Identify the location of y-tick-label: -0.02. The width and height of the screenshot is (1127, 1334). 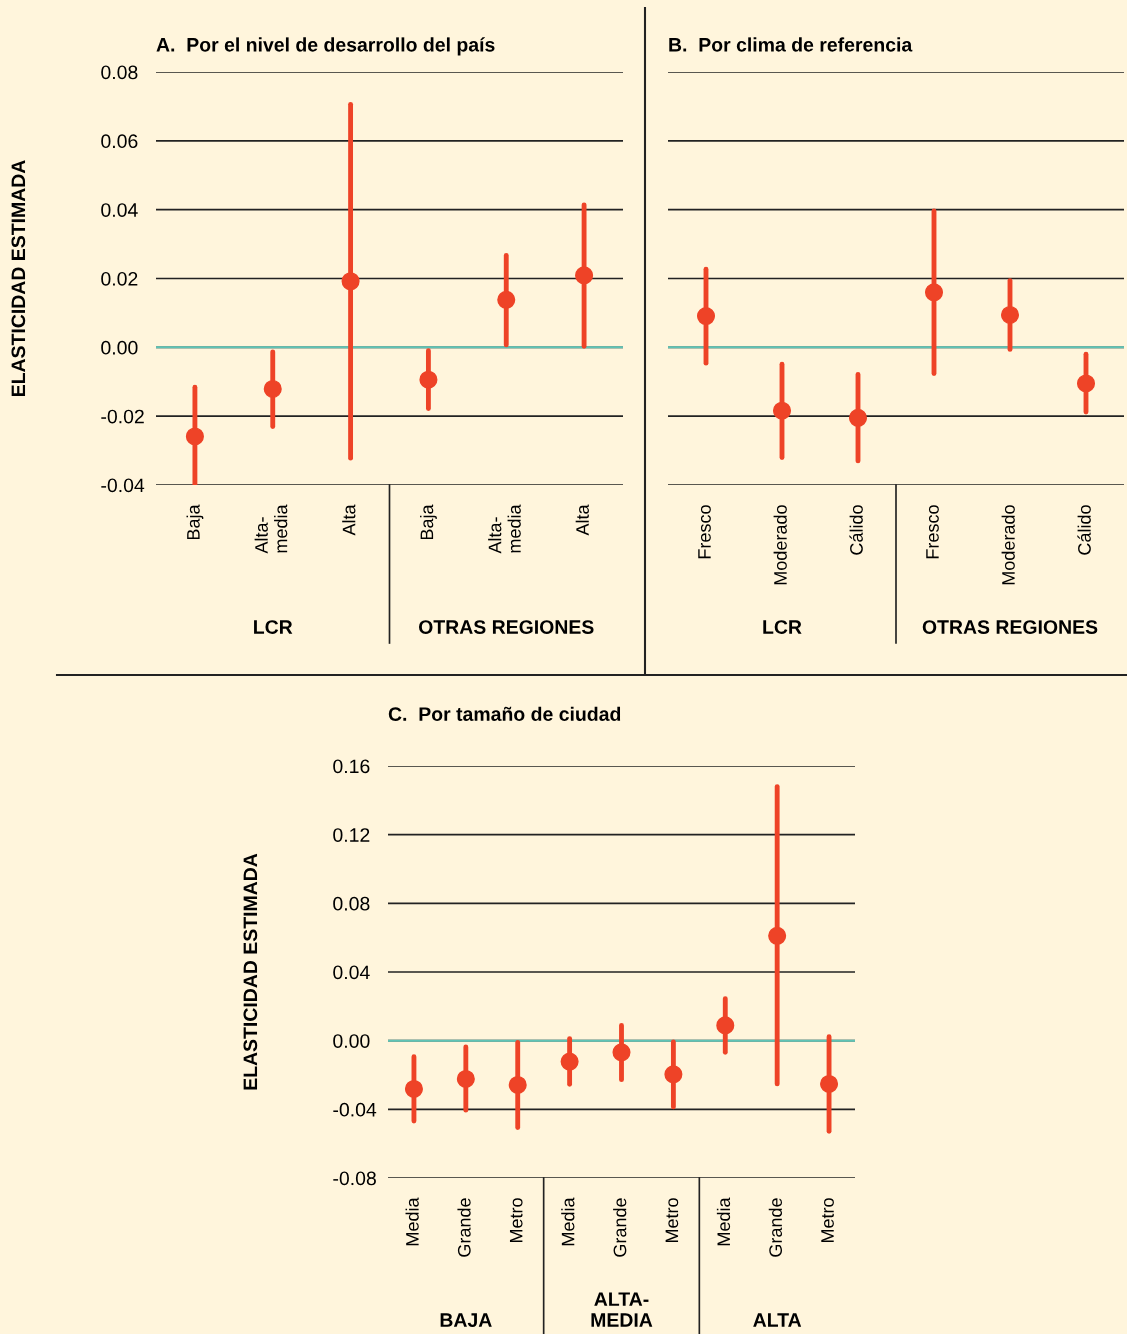
(122, 416).